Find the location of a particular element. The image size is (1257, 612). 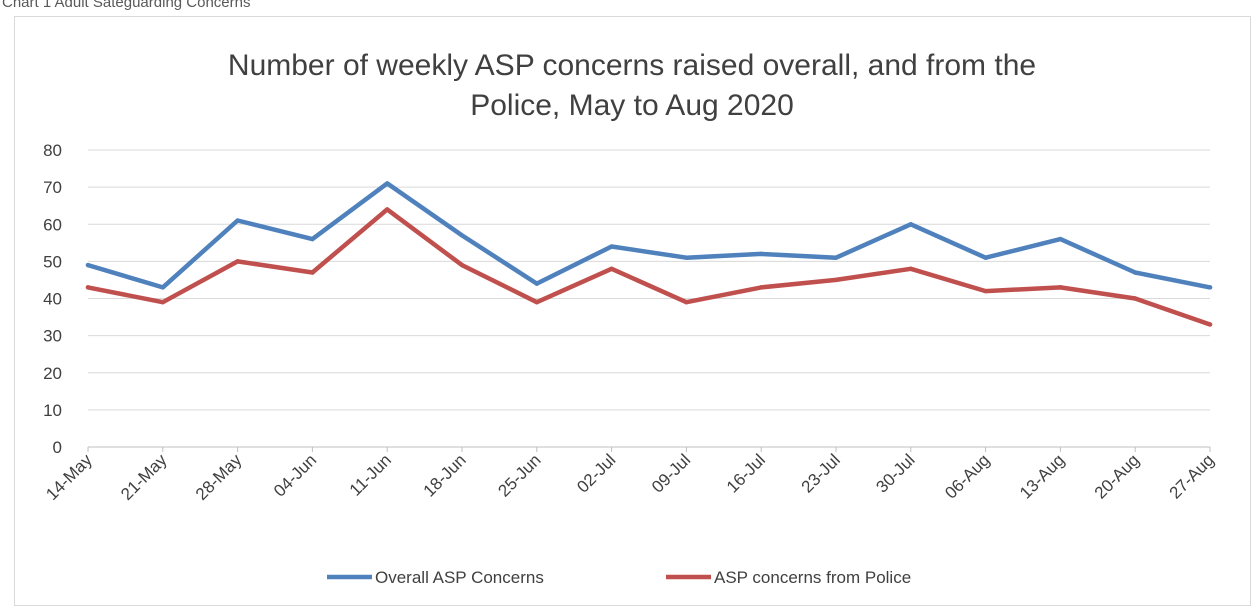

x-tick-label: 06-Aug is located at coordinates (967, 476).